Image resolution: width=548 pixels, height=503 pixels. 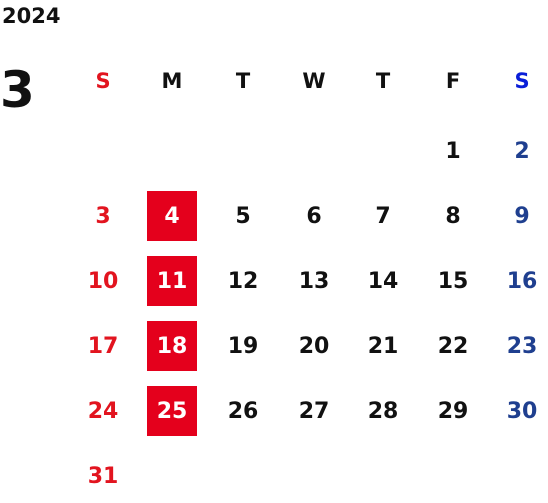 I want to click on date-cell: 18, so click(x=172, y=346).